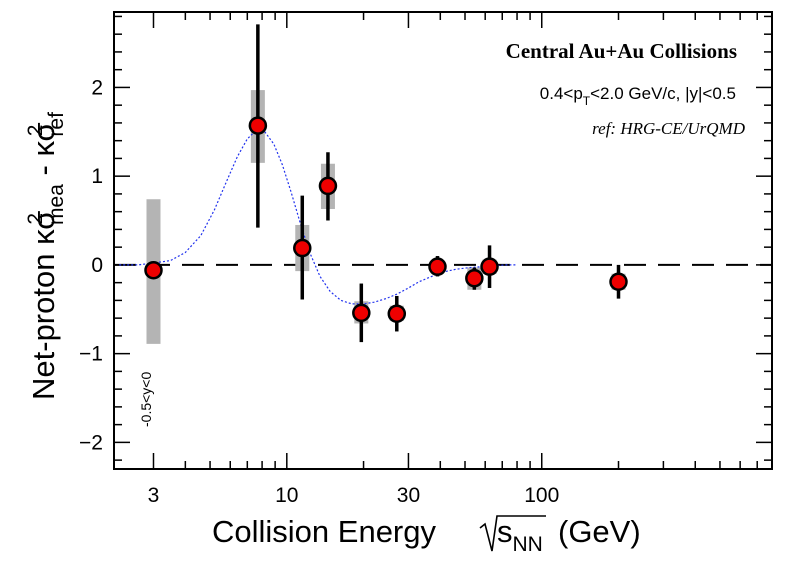  I want to click on x-tick-label: 30, so click(408, 495).